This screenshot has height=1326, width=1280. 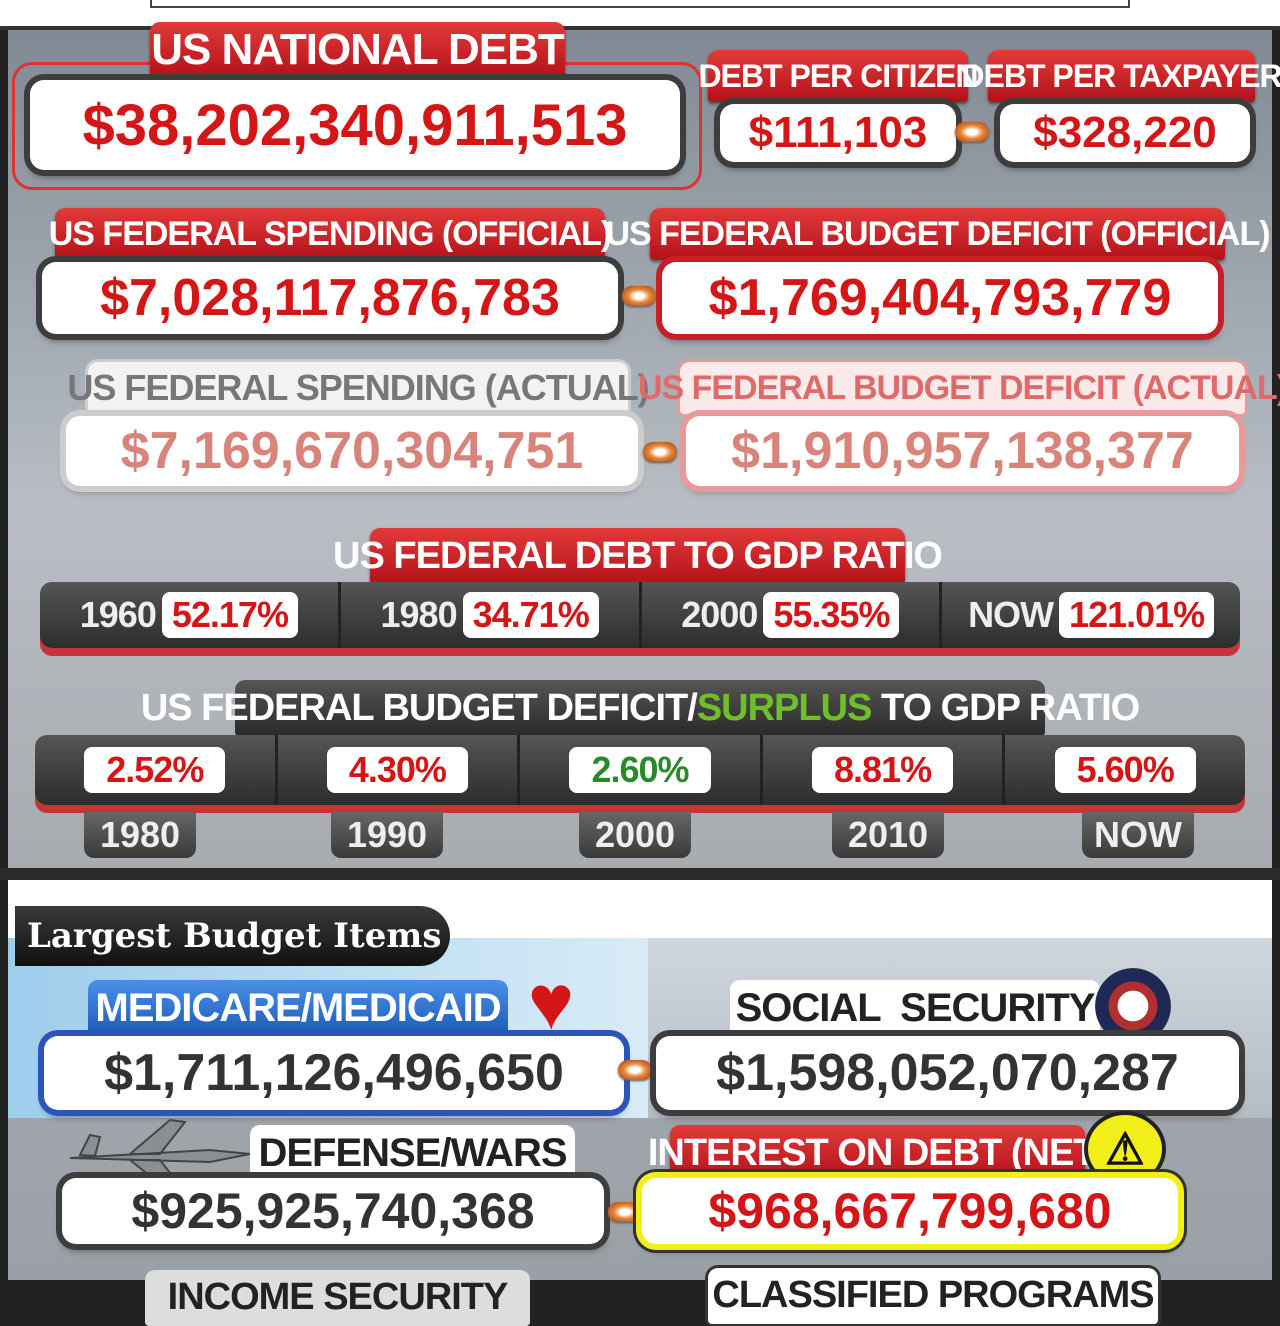 I want to click on debt-to-gdp-cell: 2000 55.35%, so click(x=792, y=615).